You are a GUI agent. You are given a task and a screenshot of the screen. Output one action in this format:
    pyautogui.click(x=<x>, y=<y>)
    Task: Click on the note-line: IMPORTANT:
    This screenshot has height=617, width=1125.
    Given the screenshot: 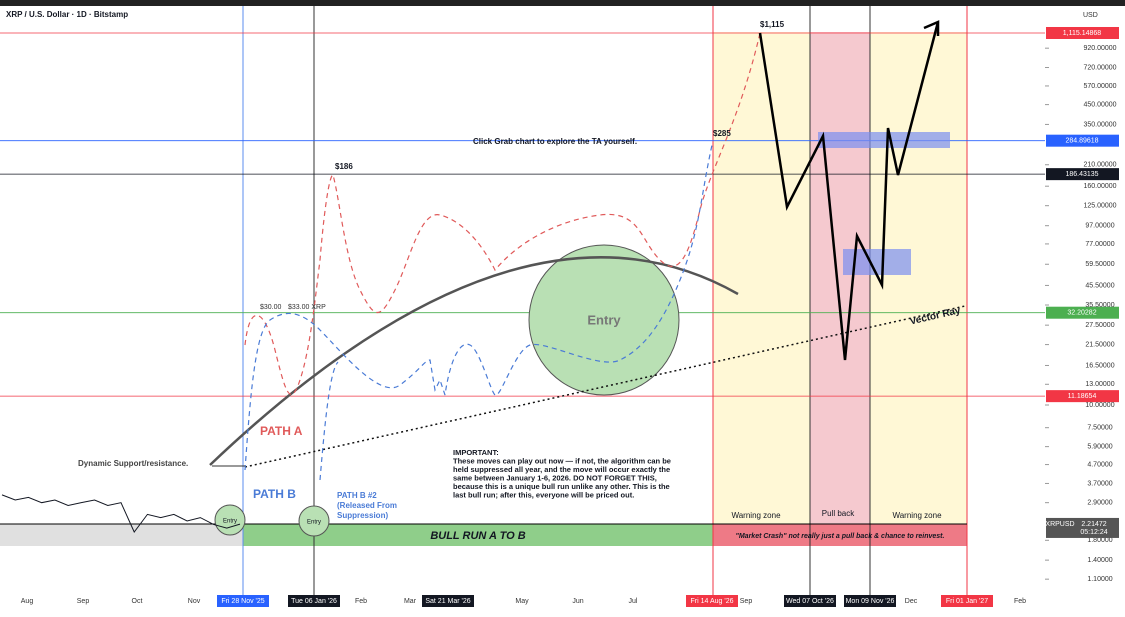 What is the action you would take?
    pyautogui.click(x=476, y=452)
    